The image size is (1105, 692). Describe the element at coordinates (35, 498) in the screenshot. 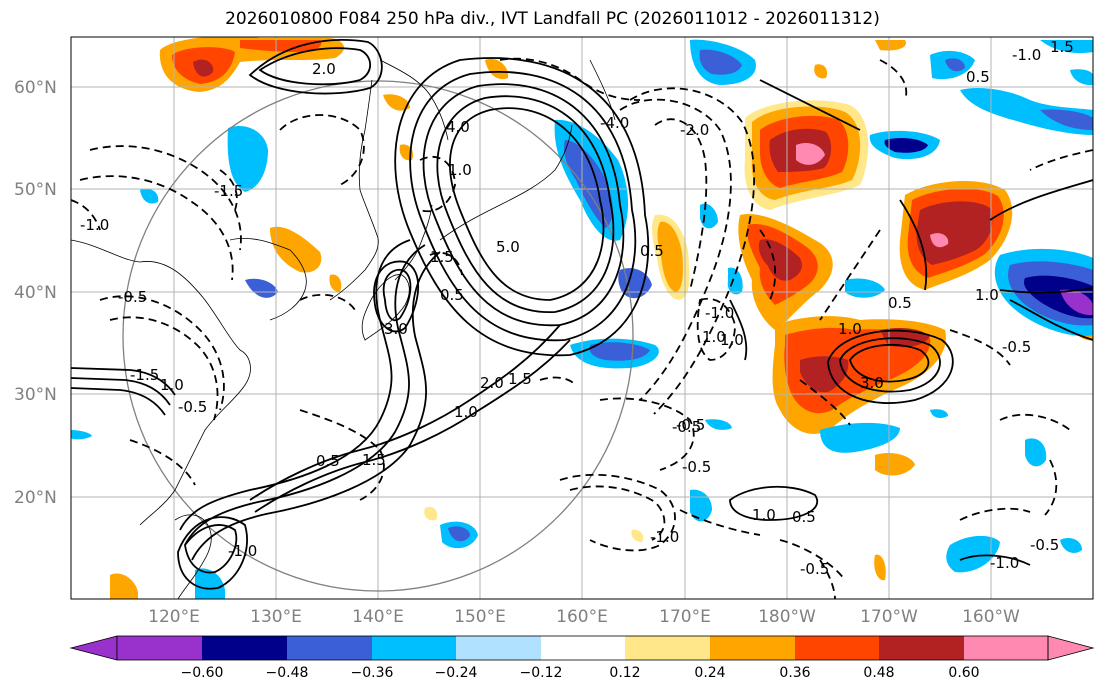

I see `lat-tick-label: 20°N` at that location.